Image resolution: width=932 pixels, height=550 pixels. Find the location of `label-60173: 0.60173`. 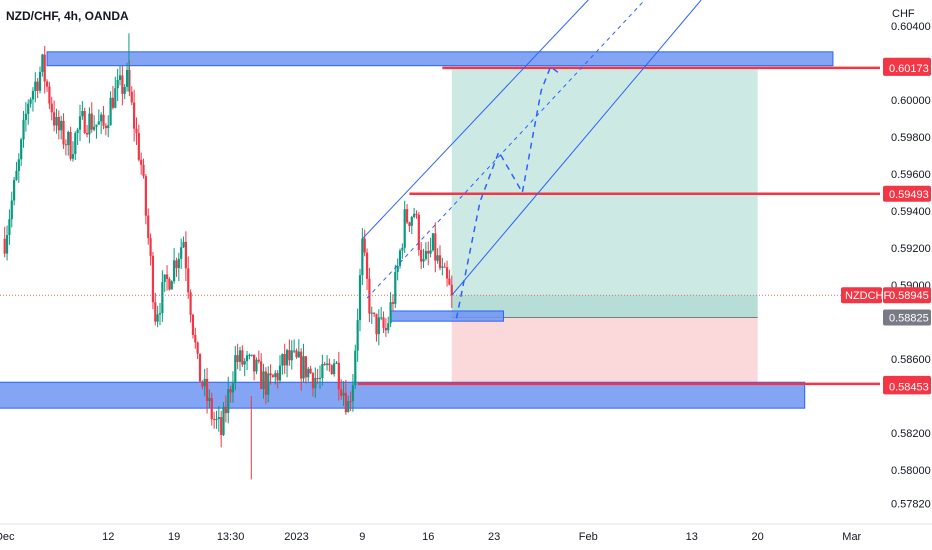

label-60173: 0.60173 is located at coordinates (907, 67).